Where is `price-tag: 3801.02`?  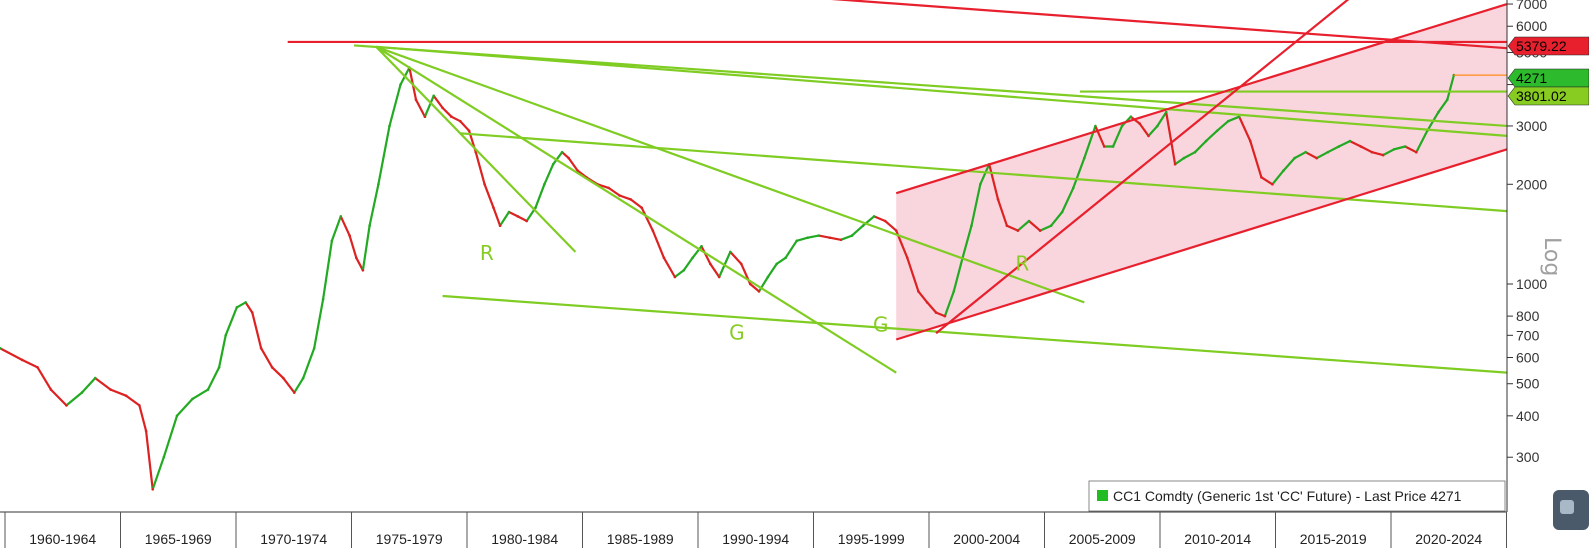 price-tag: 3801.02 is located at coordinates (1548, 96).